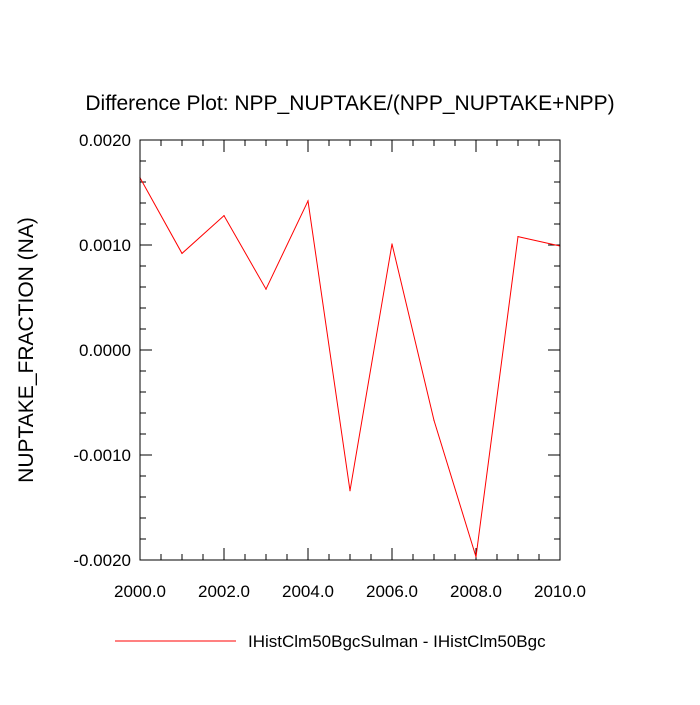  I want to click on y-tick-label: 0.0000, so click(105, 350).